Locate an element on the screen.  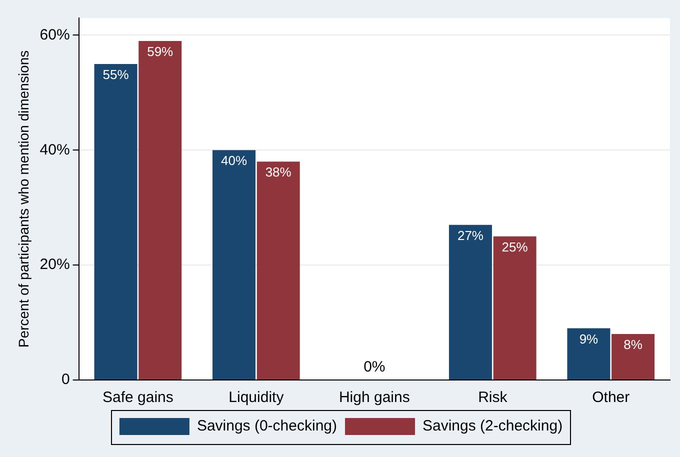
data-label: 59% is located at coordinates (160, 52).